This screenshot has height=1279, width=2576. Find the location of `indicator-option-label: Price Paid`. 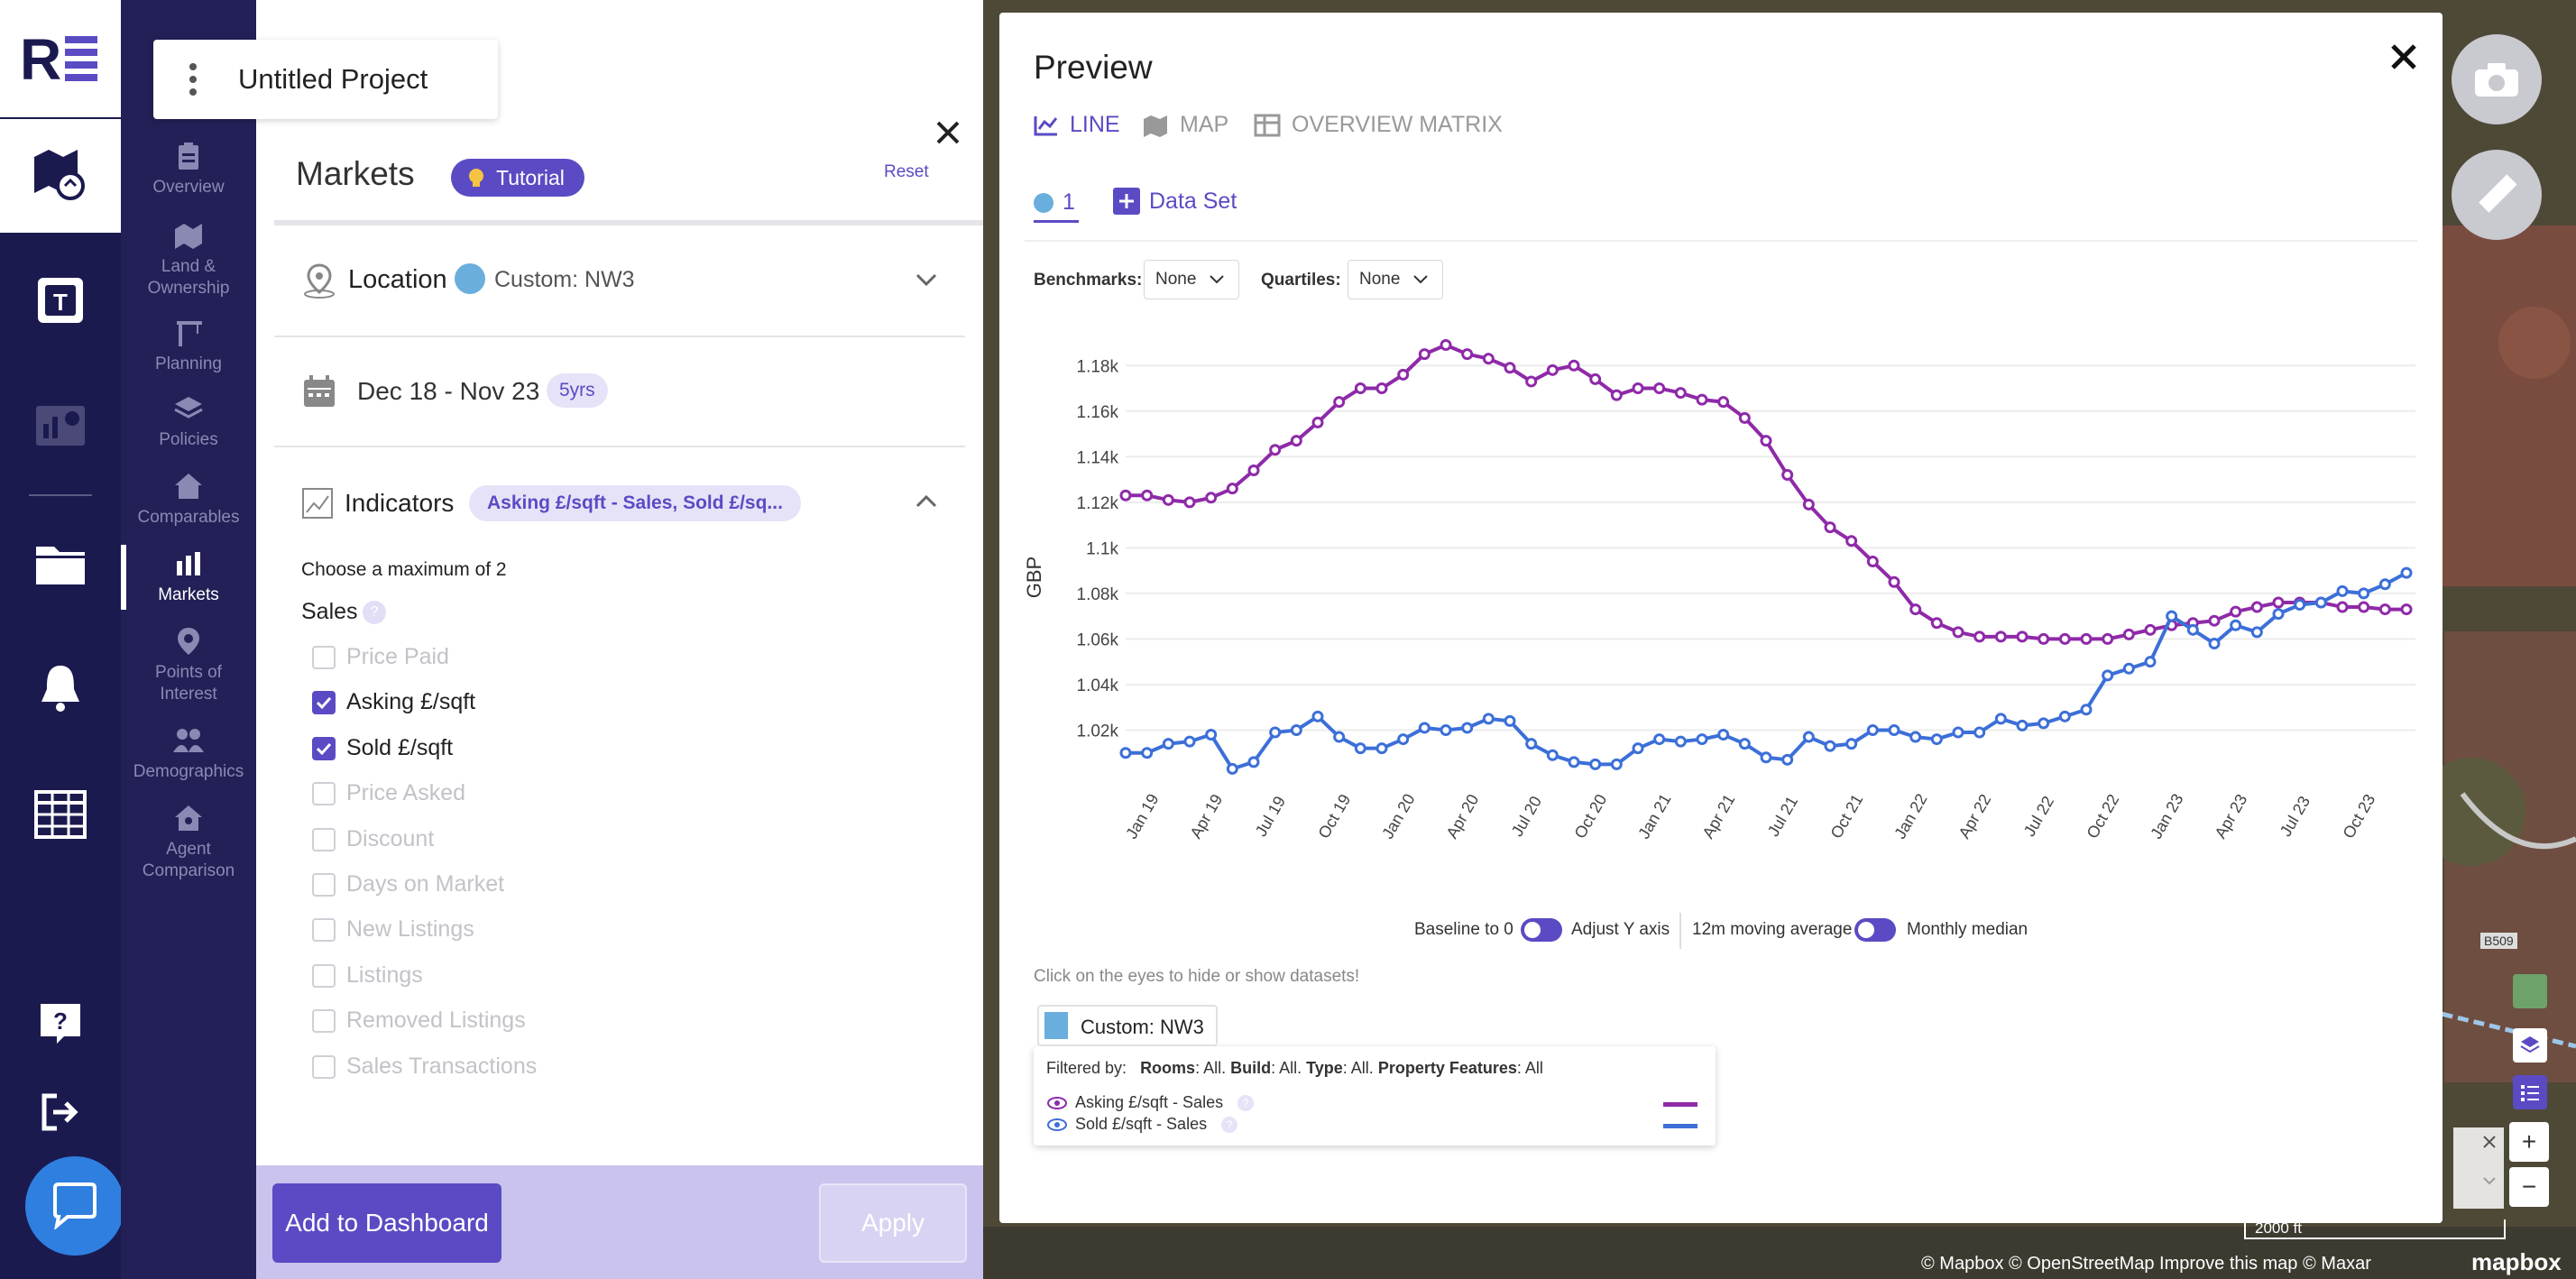

indicator-option-label: Price Paid is located at coordinates (397, 656).